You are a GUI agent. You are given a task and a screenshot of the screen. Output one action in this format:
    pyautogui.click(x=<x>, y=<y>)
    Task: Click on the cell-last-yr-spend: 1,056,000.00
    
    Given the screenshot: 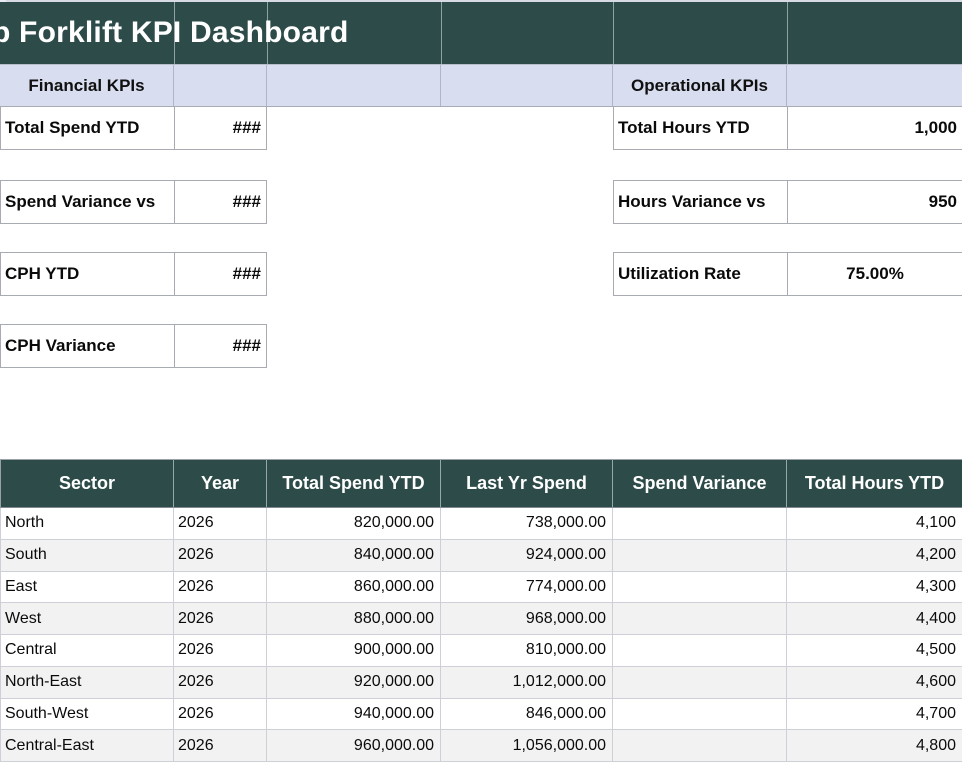 What is the action you would take?
    pyautogui.click(x=527, y=746)
    